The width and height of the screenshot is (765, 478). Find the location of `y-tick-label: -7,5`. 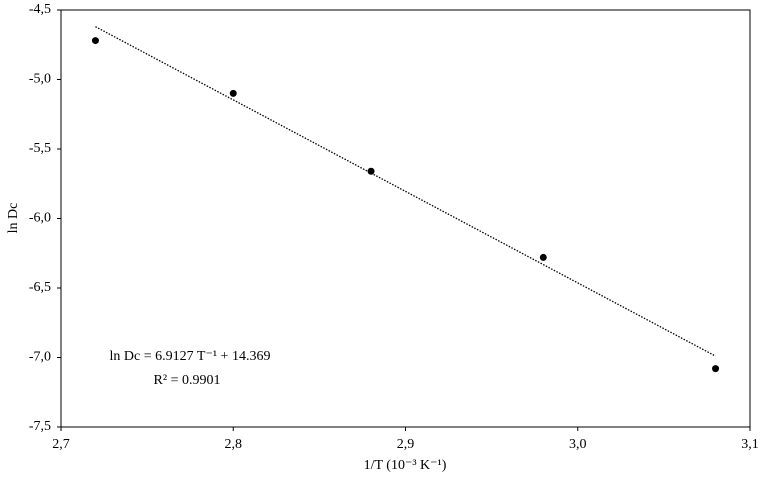

y-tick-label: -7,5 is located at coordinates (40, 426).